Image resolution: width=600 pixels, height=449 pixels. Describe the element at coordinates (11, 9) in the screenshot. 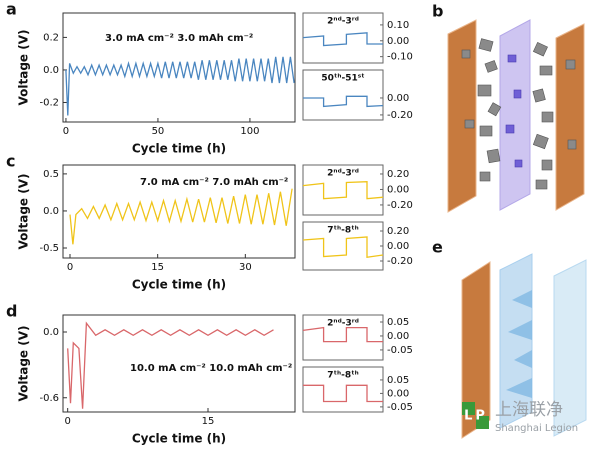

I see `panel-label: a` at that location.